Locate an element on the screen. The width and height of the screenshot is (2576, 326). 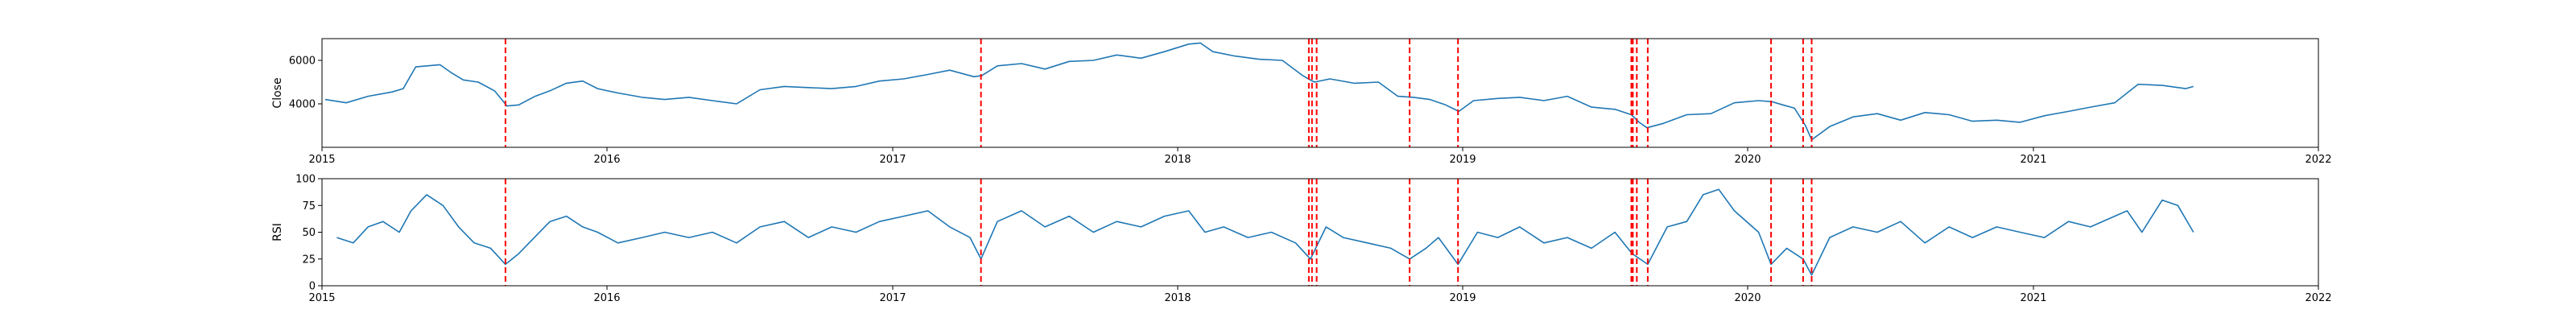
y-tick-label: 100 is located at coordinates (305, 180).